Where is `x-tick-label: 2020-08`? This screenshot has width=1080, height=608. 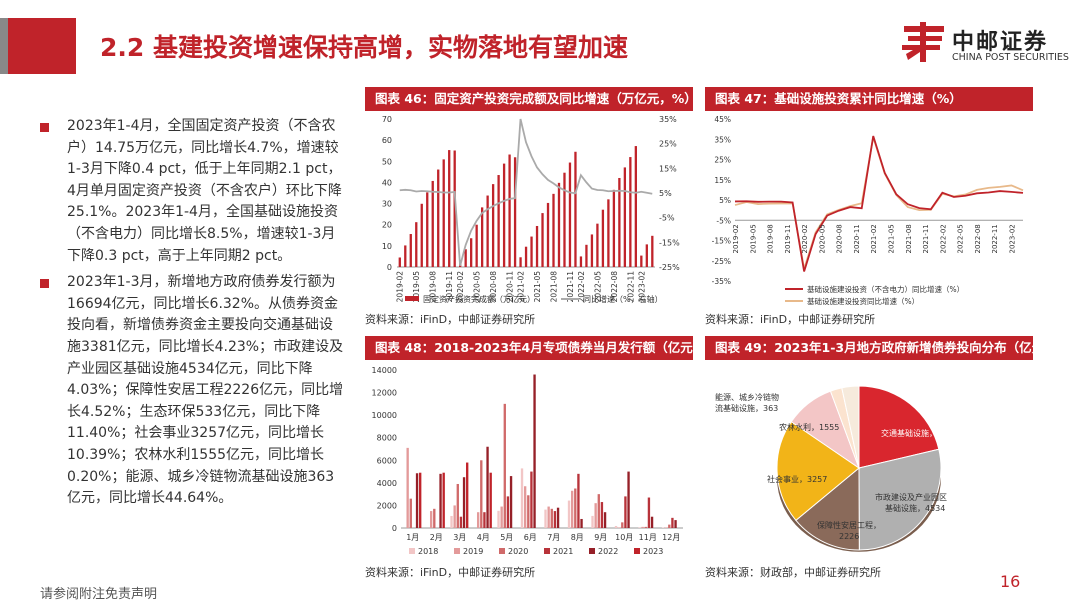 x-tick-label: 2020-08 is located at coordinates (493, 287).